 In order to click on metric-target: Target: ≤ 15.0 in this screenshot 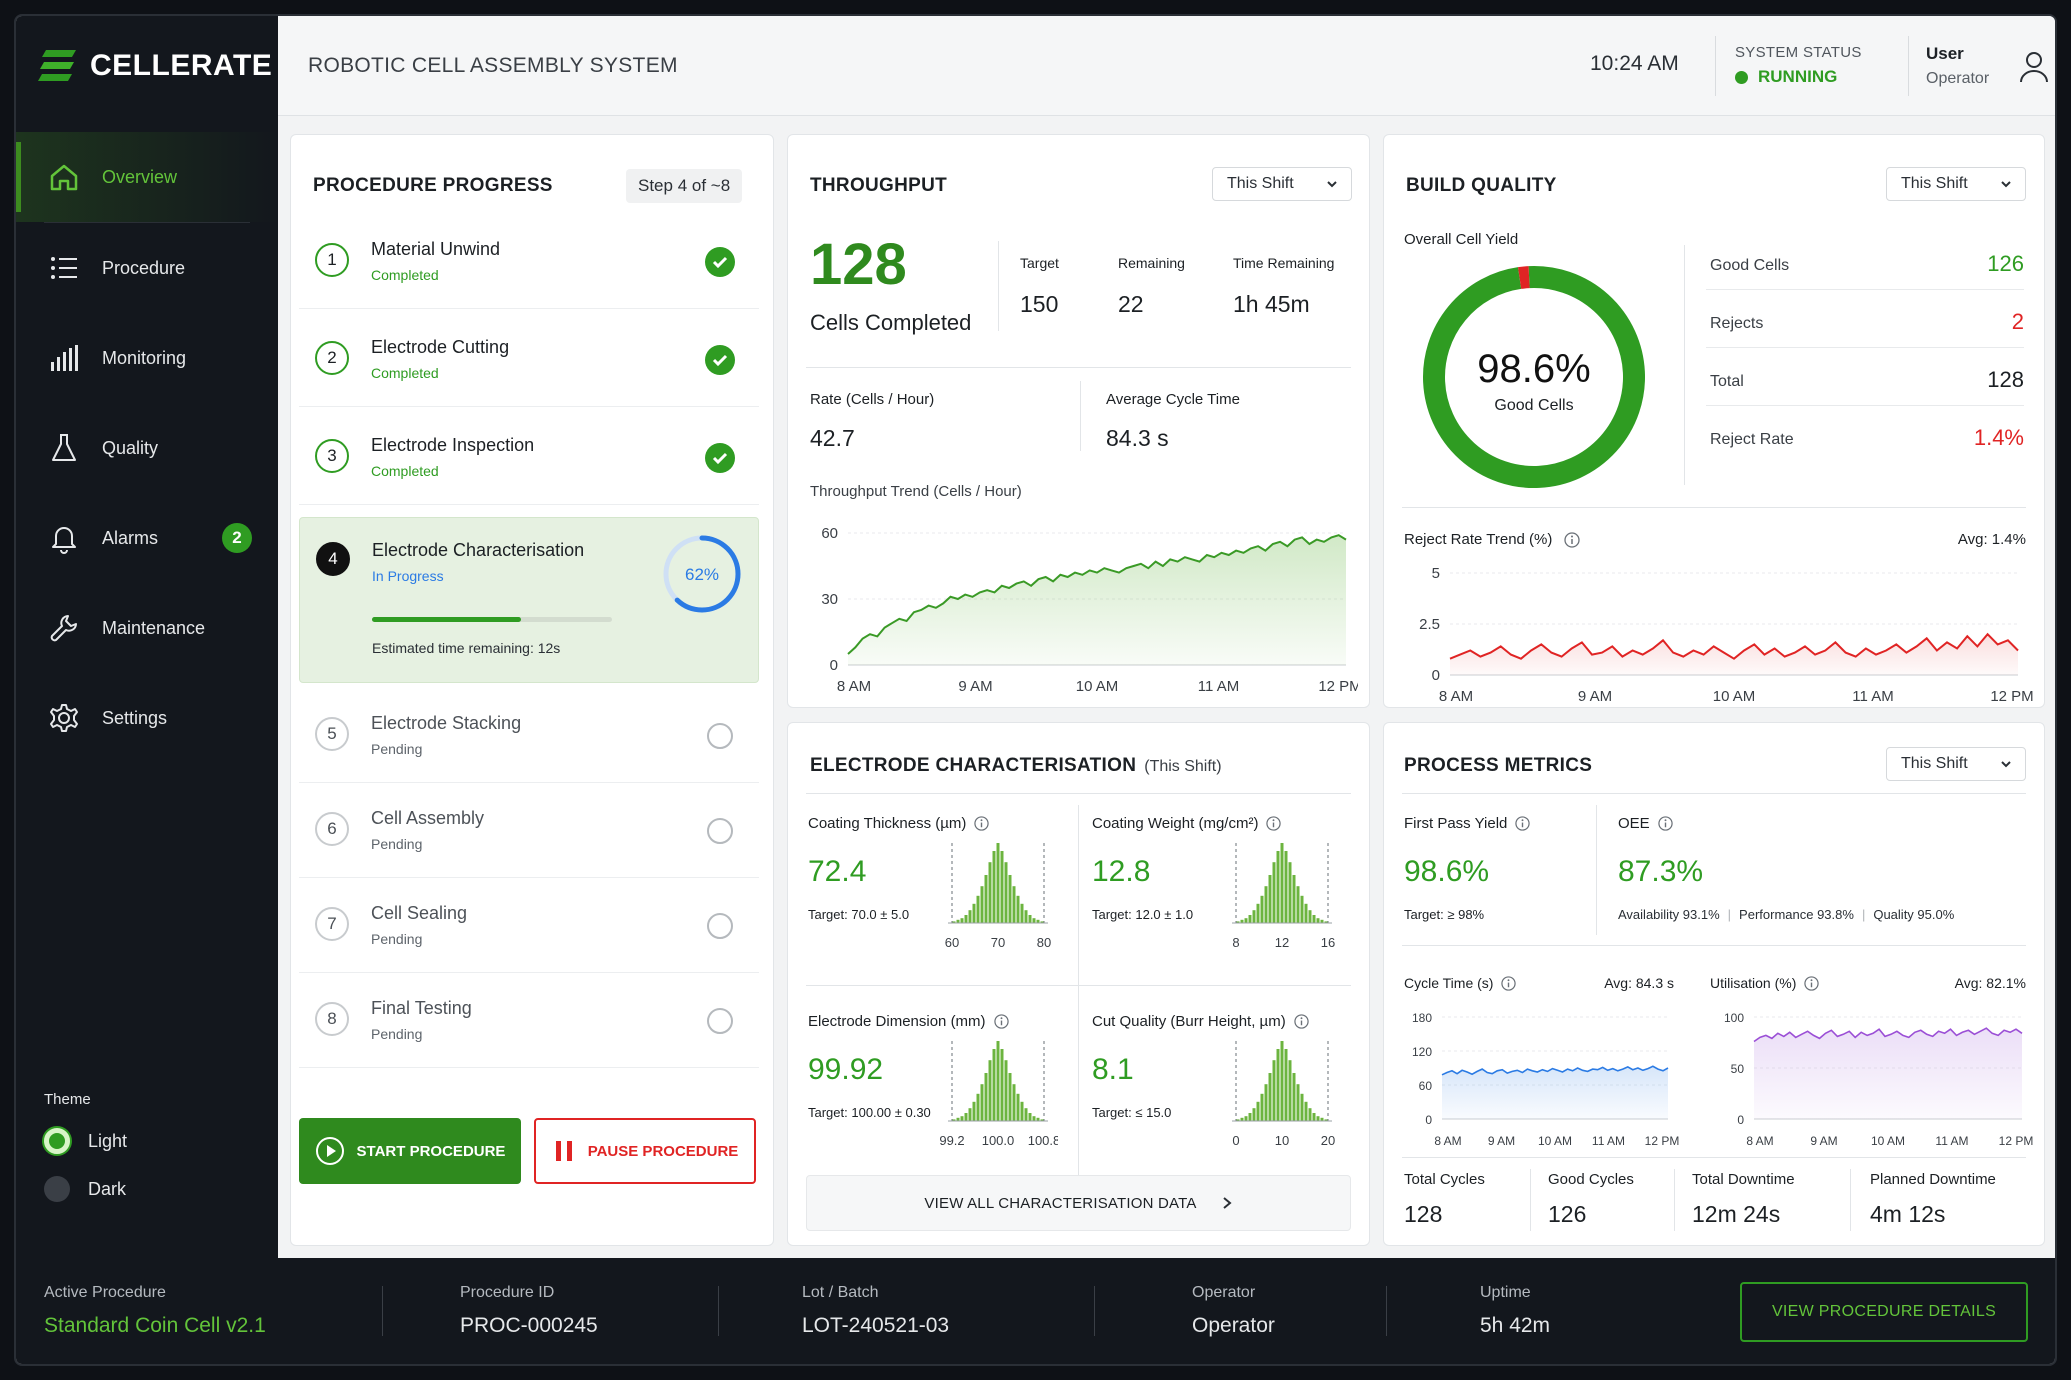, I will do `click(1132, 1112)`.